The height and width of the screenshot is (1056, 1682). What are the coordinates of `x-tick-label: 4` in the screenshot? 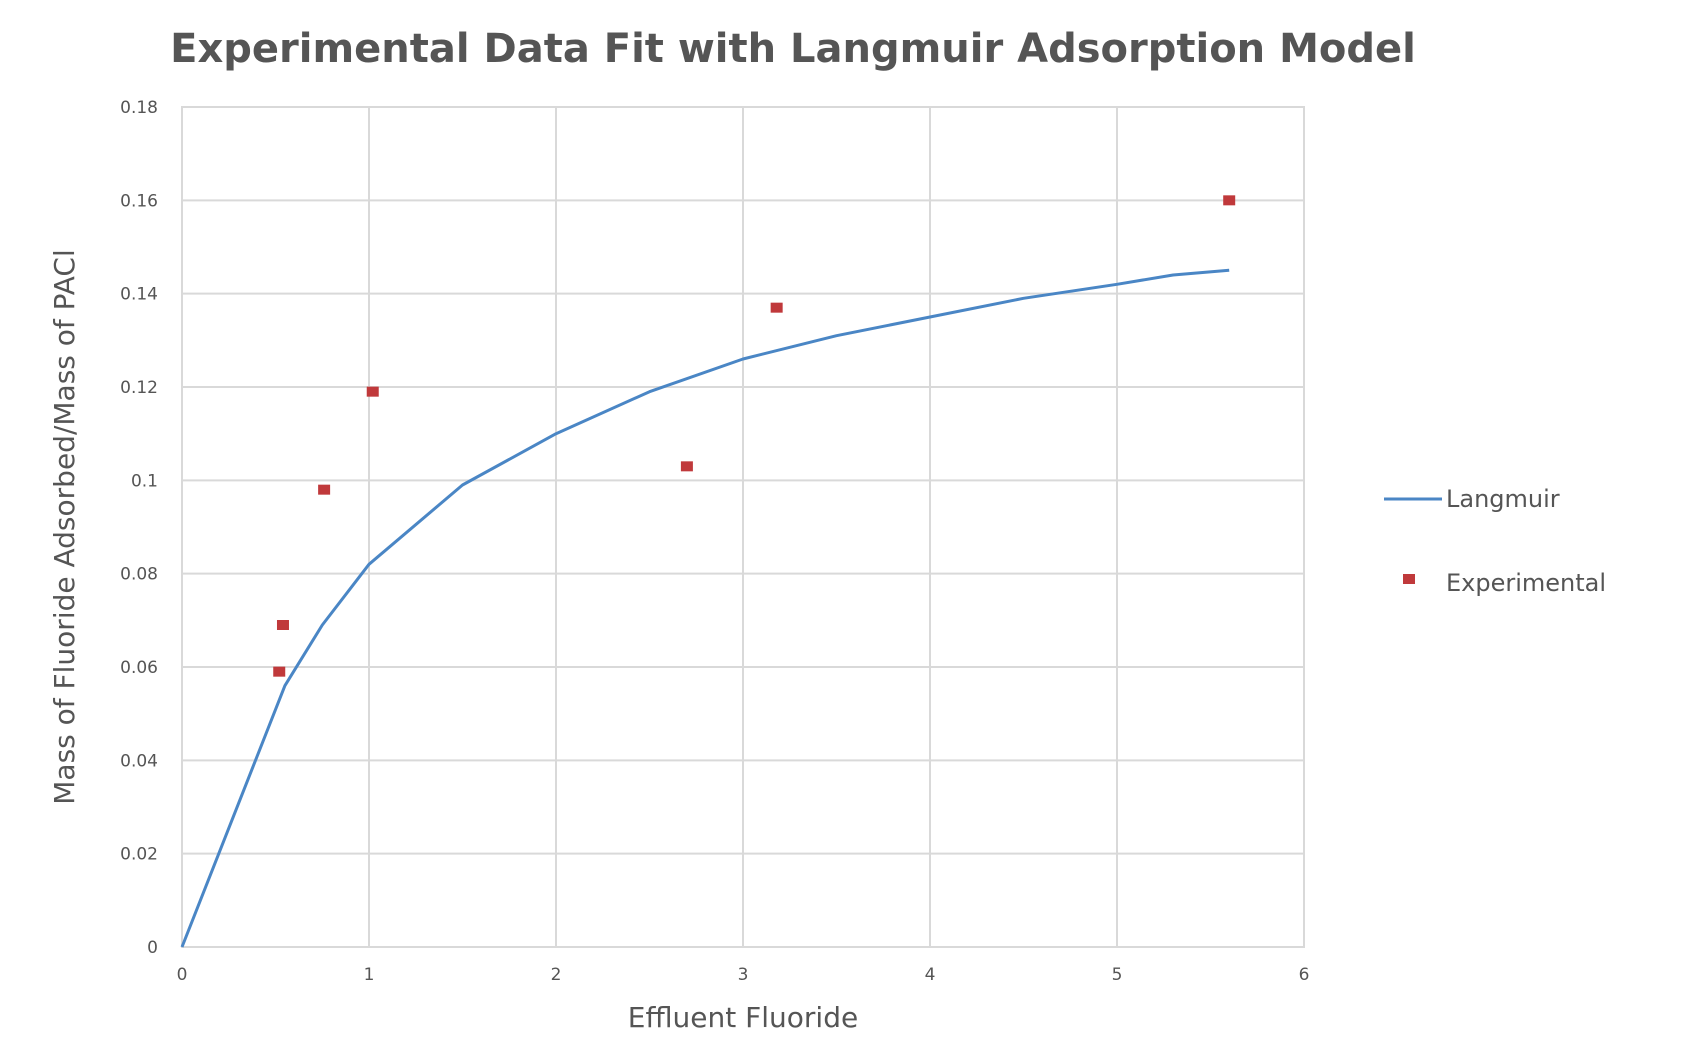 It's located at (930, 975).